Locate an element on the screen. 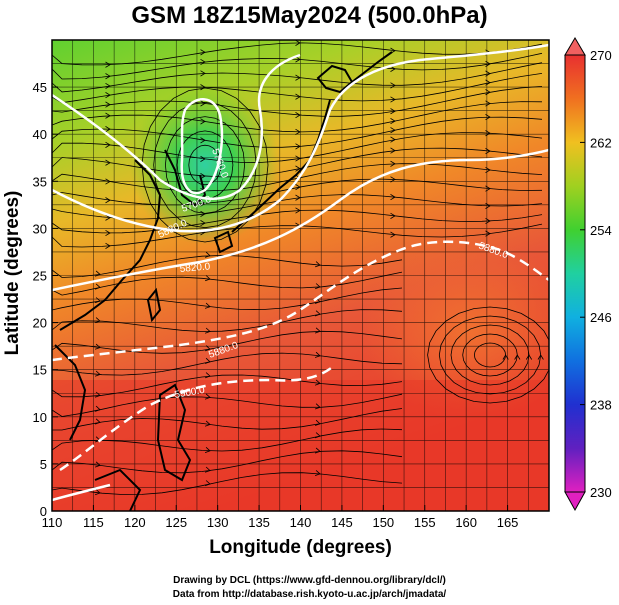  x-tick-label: 125 is located at coordinates (176, 522).